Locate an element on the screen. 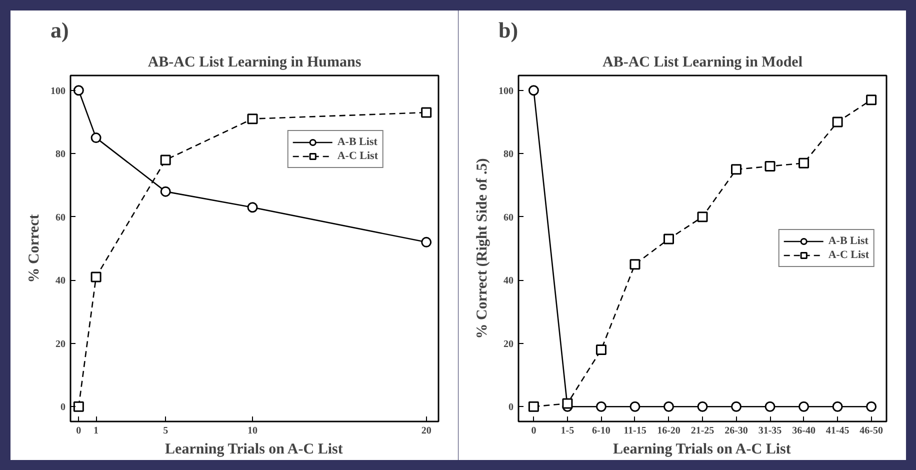  x-tick-label: 20 is located at coordinates (426, 431).